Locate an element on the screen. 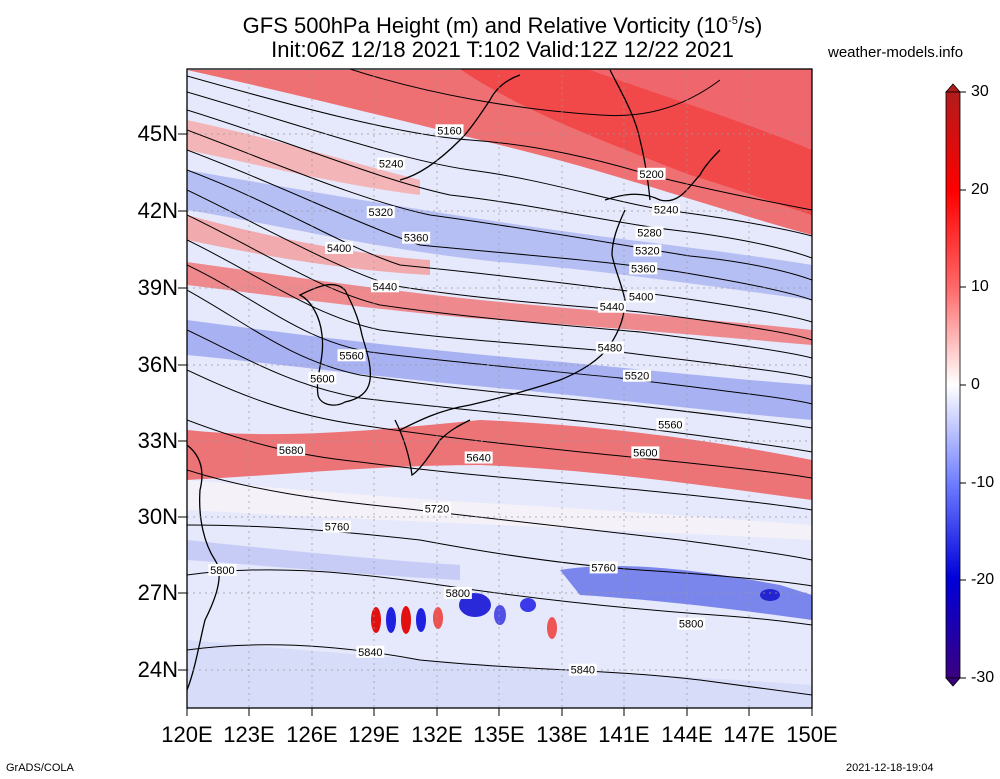  colorbar-label-0: 0 is located at coordinates (975, 384).